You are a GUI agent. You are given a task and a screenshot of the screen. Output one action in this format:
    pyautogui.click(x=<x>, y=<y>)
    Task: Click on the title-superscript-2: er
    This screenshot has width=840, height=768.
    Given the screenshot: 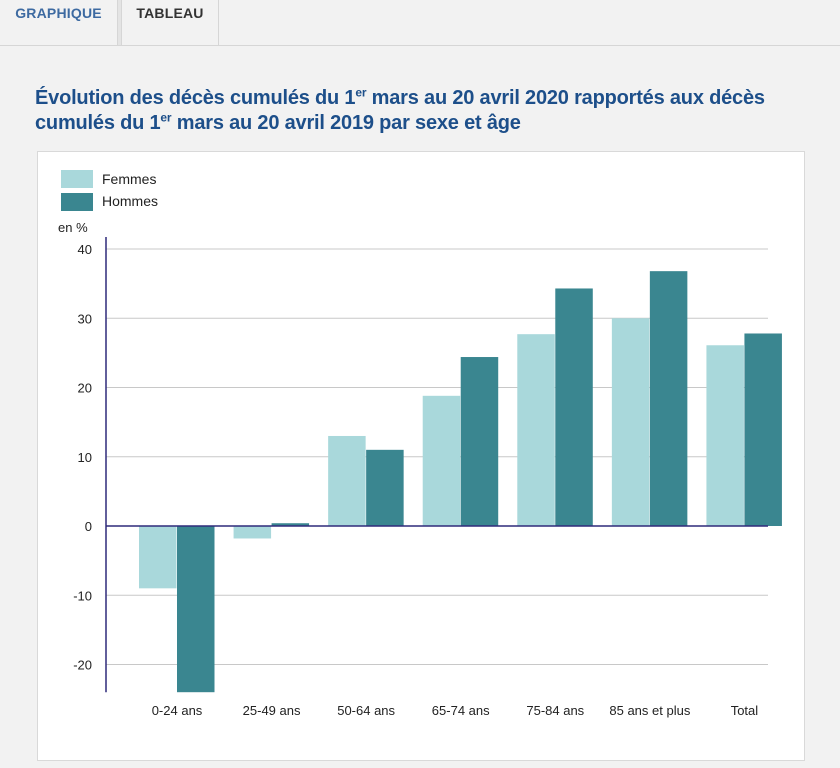 What is the action you would take?
    pyautogui.click(x=166, y=117)
    